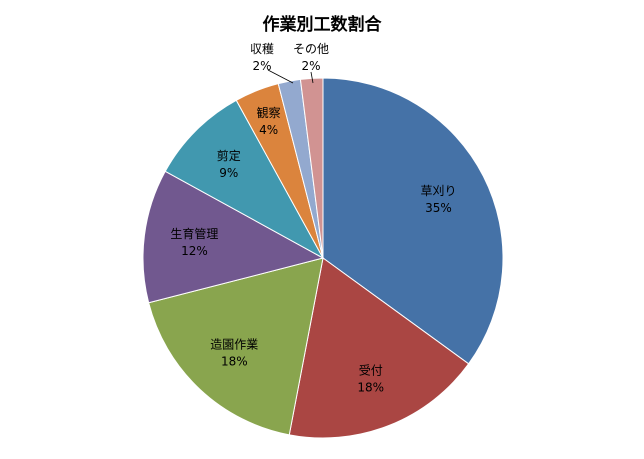 The height and width of the screenshot is (459, 644). What do you see at coordinates (269, 113) in the screenshot?
I see `slice-name-label: 観察` at bounding box center [269, 113].